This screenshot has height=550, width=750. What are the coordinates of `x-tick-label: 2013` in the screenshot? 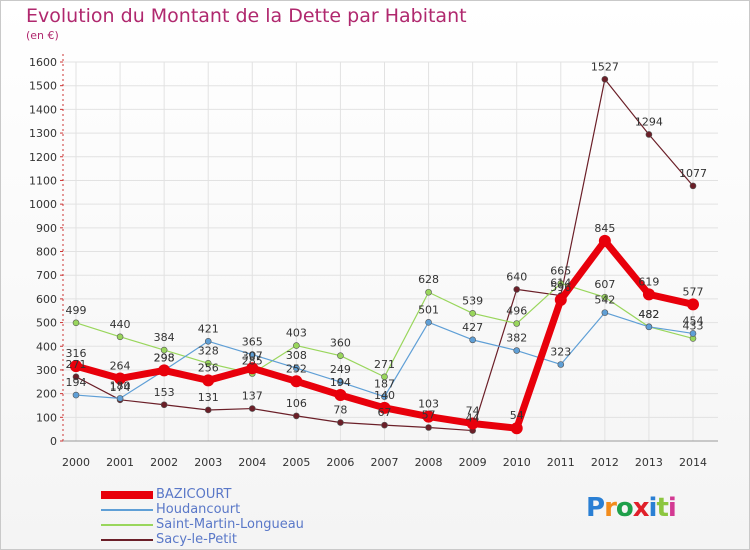 It's located at (649, 462).